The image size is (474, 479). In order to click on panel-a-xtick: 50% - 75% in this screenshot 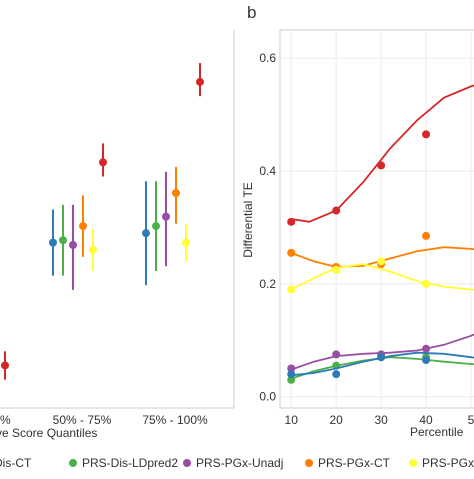, I will do `click(82, 420)`.